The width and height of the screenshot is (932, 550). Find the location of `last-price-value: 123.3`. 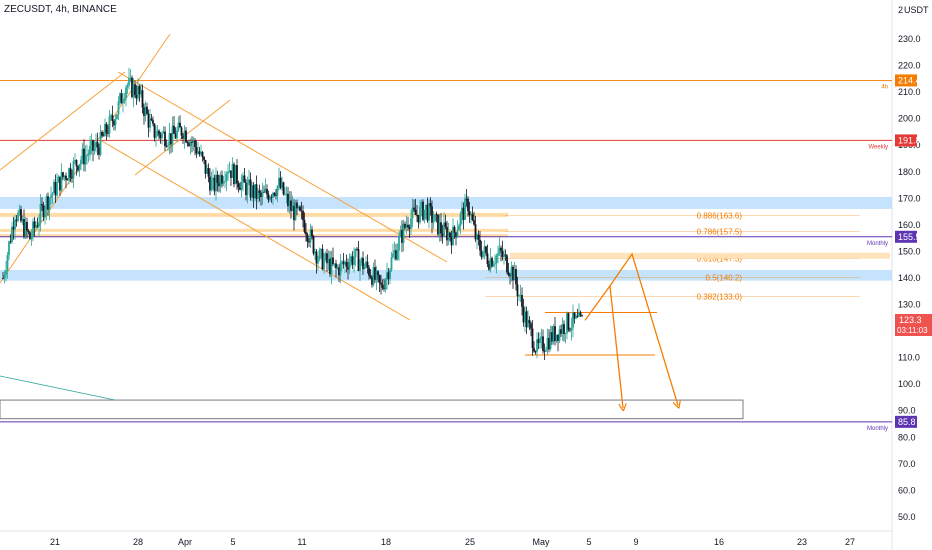

last-price-value: 123.3 is located at coordinates (910, 320).